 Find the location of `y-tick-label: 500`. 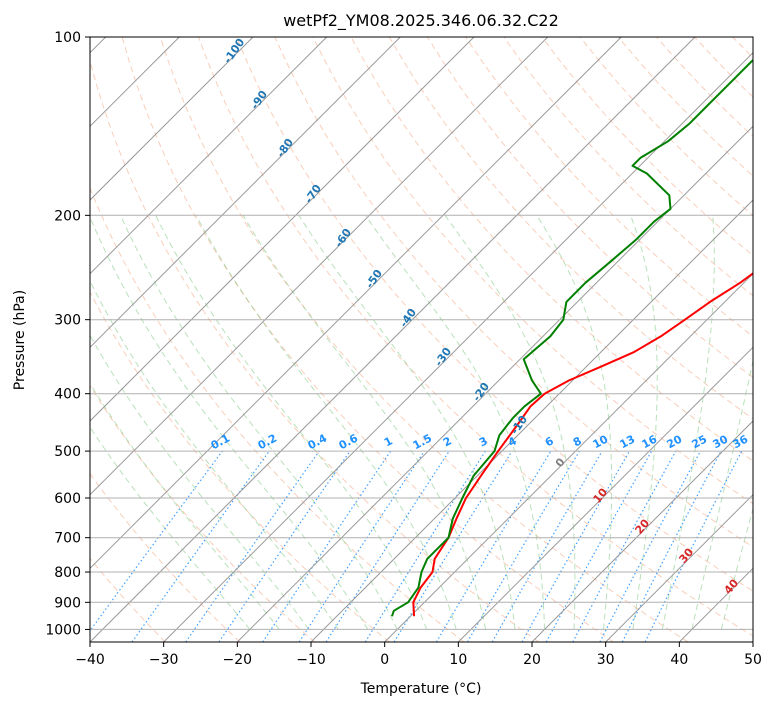

y-tick-label: 500 is located at coordinates (67, 452).